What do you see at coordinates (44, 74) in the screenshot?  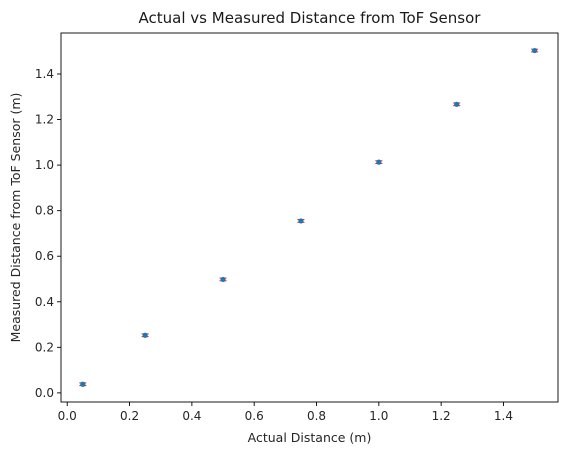 I see `y-tick-label: 1.4` at bounding box center [44, 74].